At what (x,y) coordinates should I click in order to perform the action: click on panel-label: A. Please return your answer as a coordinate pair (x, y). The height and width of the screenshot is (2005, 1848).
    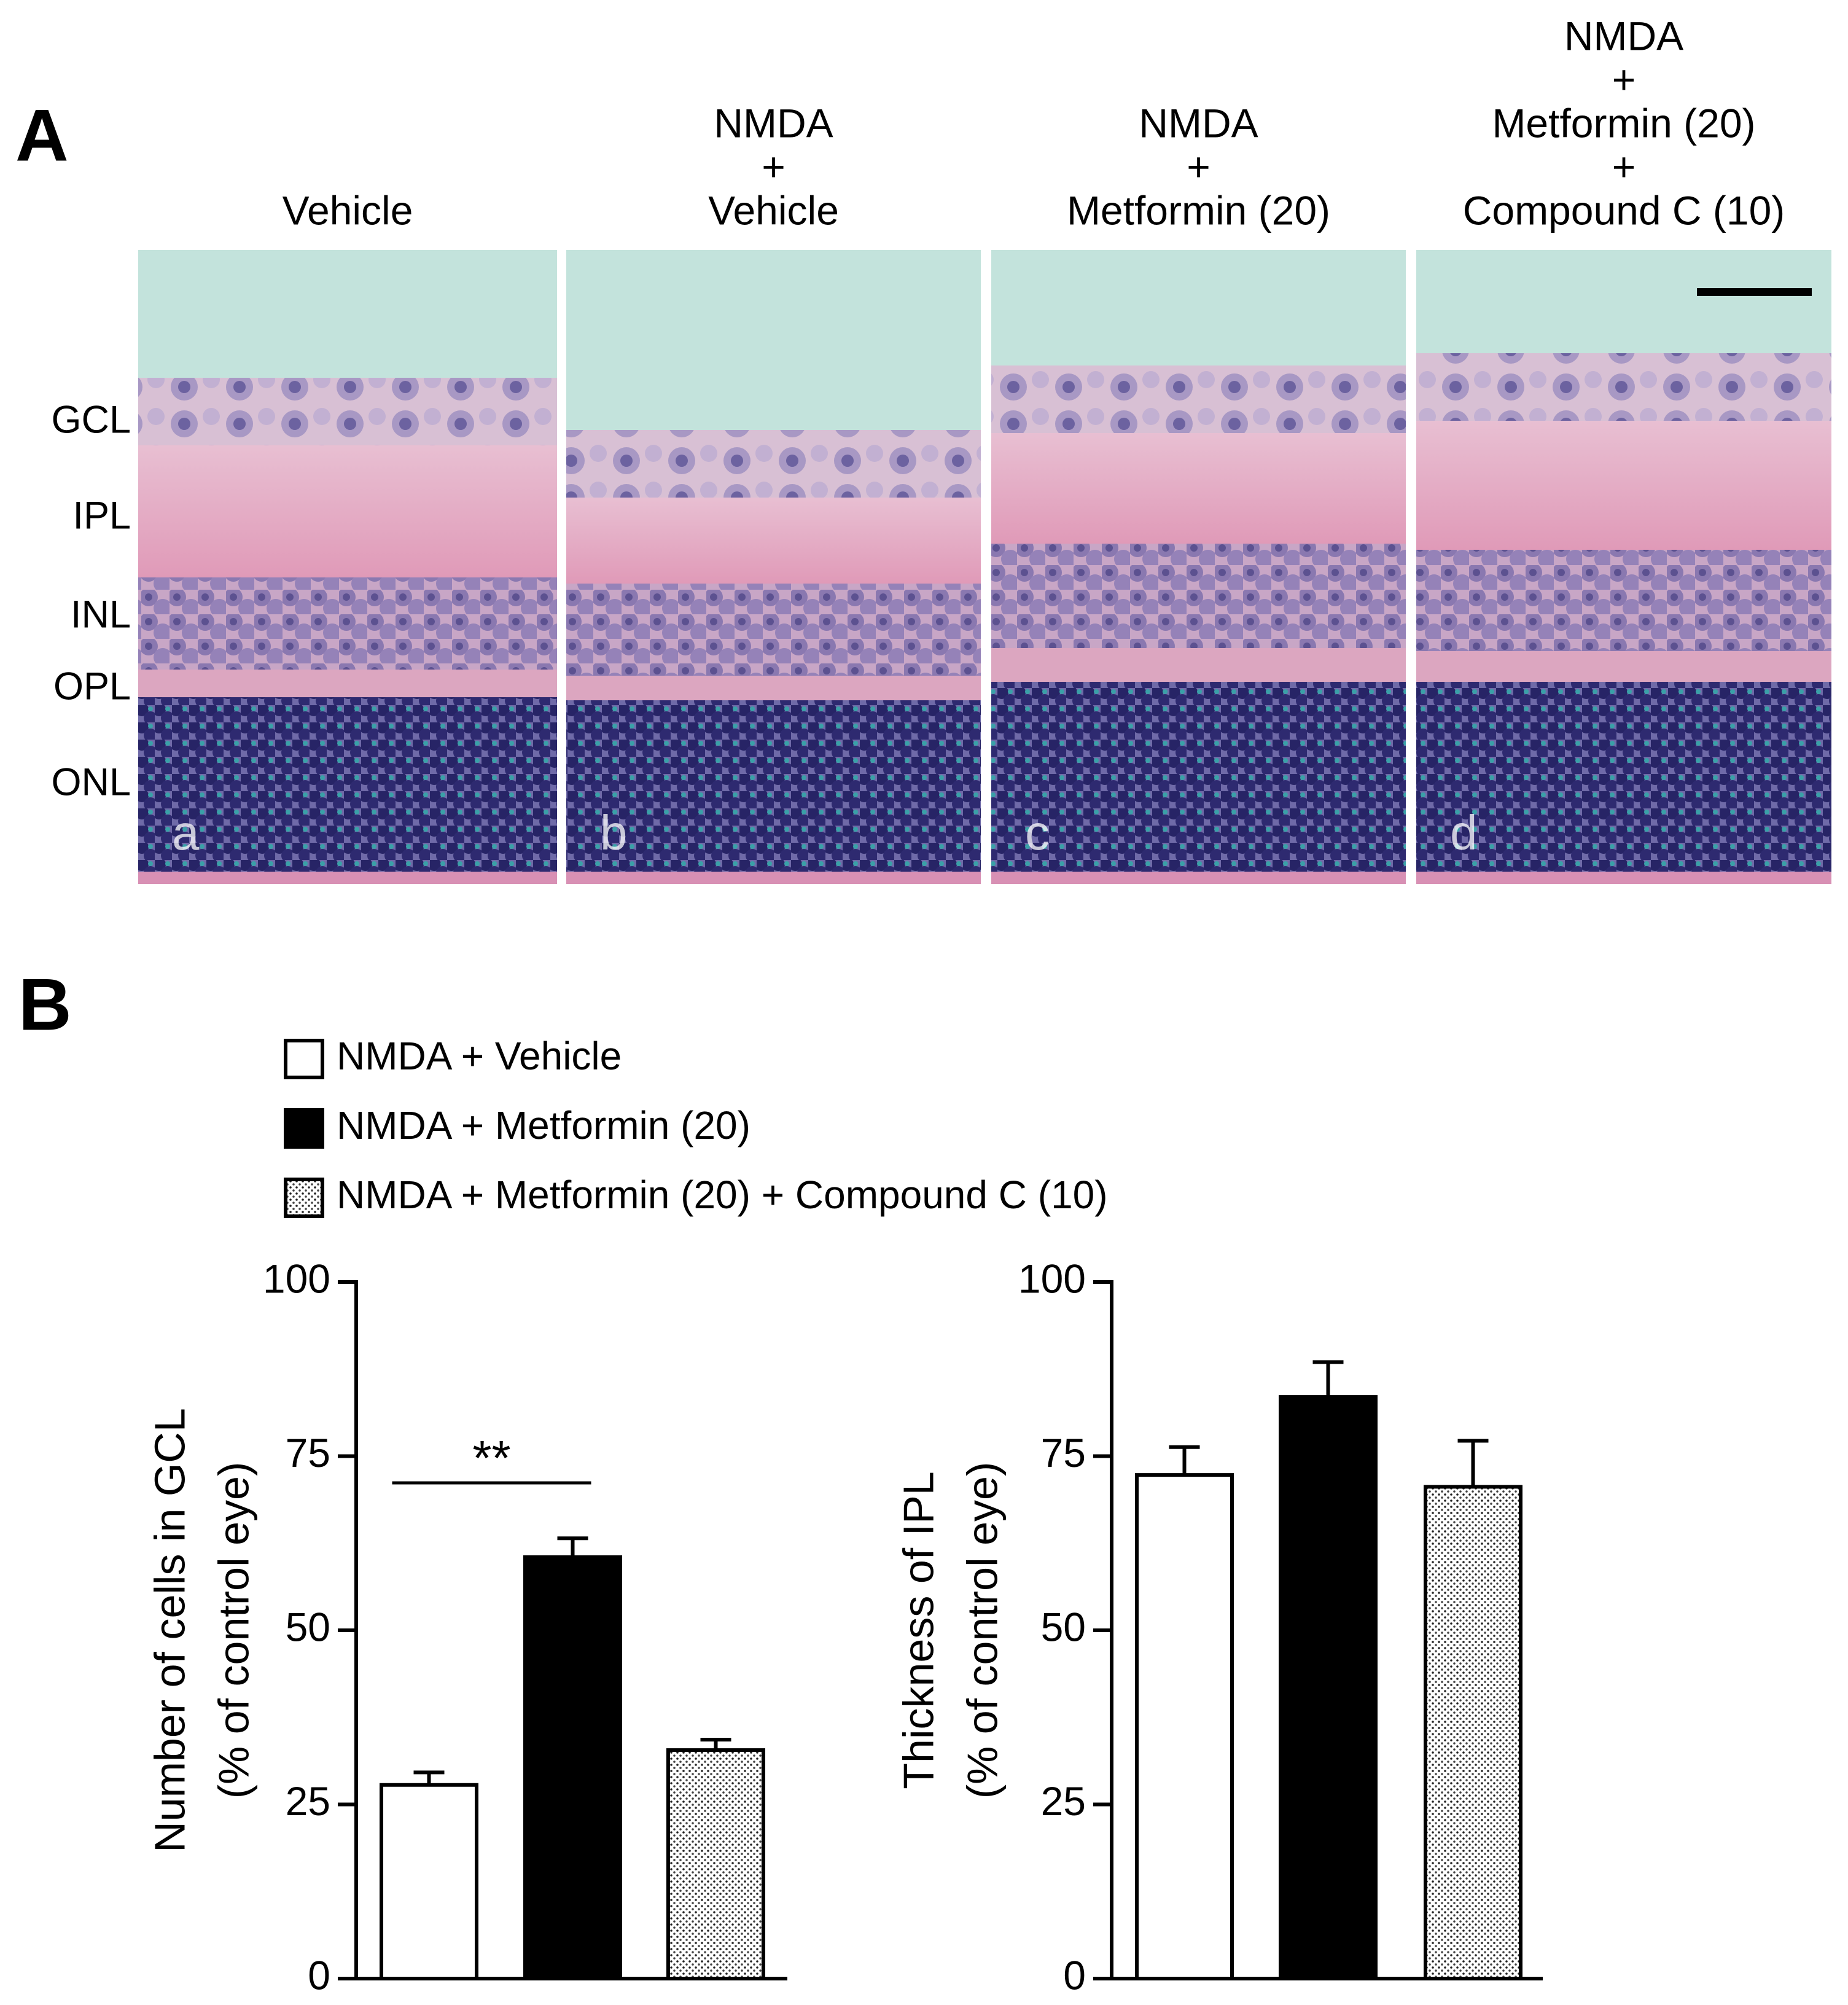
    Looking at the image, I should click on (42, 136).